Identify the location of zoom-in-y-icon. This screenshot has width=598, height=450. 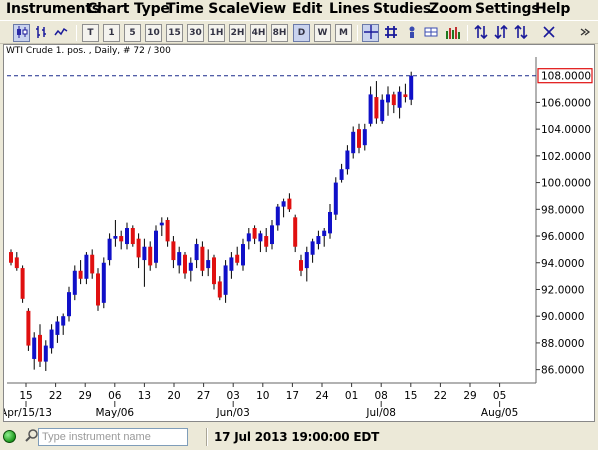
(520, 33).